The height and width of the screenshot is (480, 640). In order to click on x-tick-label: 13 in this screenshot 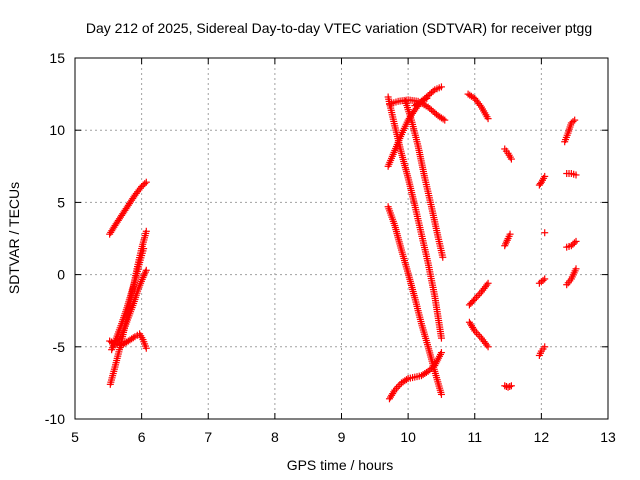, I will do `click(608, 437)`.